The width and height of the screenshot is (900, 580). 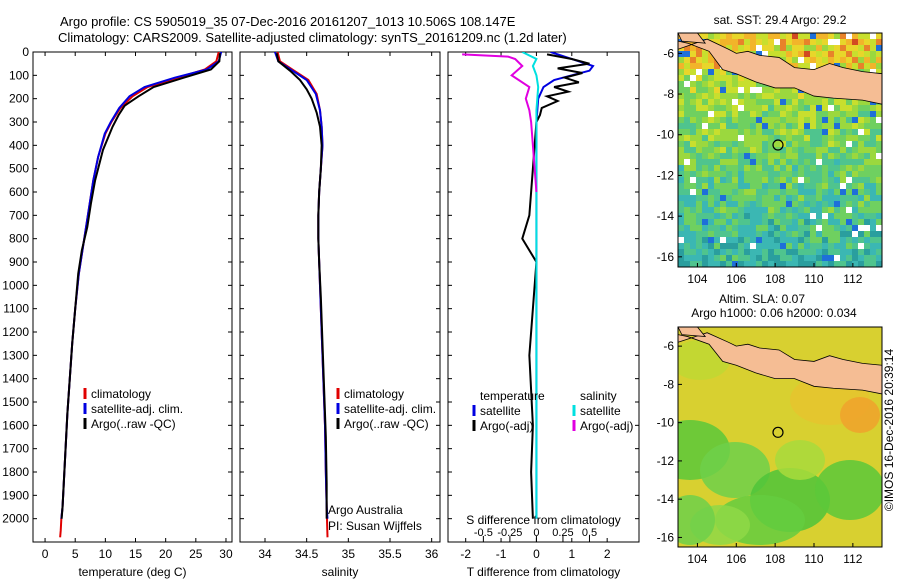 I want to click on y-tick-label: -16, so click(x=666, y=257).